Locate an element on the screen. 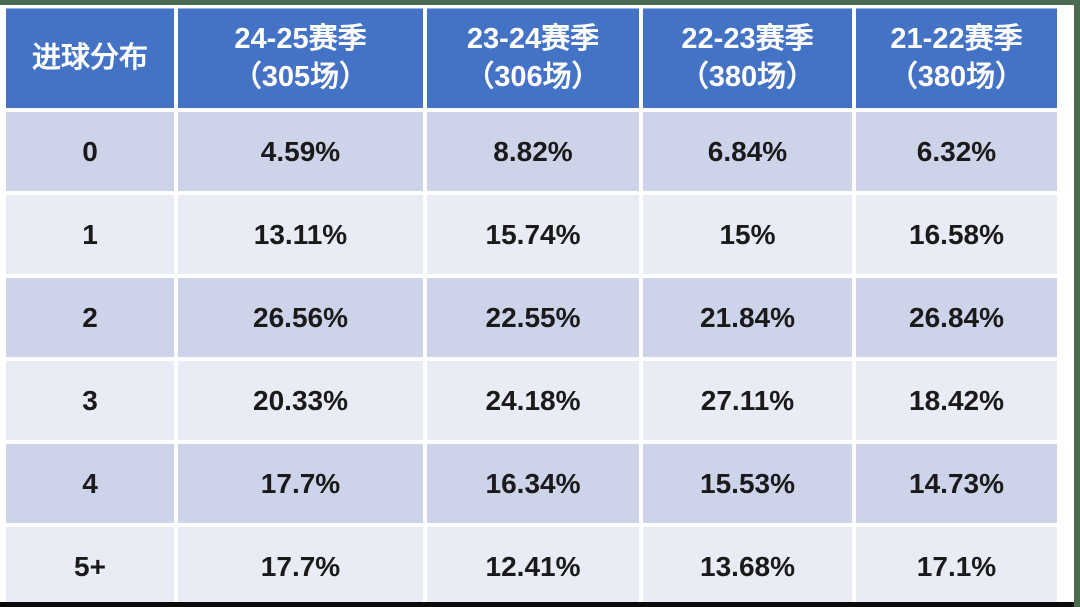 Image resolution: width=1080 pixels, height=607 pixels. row-label: 4 is located at coordinates (90, 483).